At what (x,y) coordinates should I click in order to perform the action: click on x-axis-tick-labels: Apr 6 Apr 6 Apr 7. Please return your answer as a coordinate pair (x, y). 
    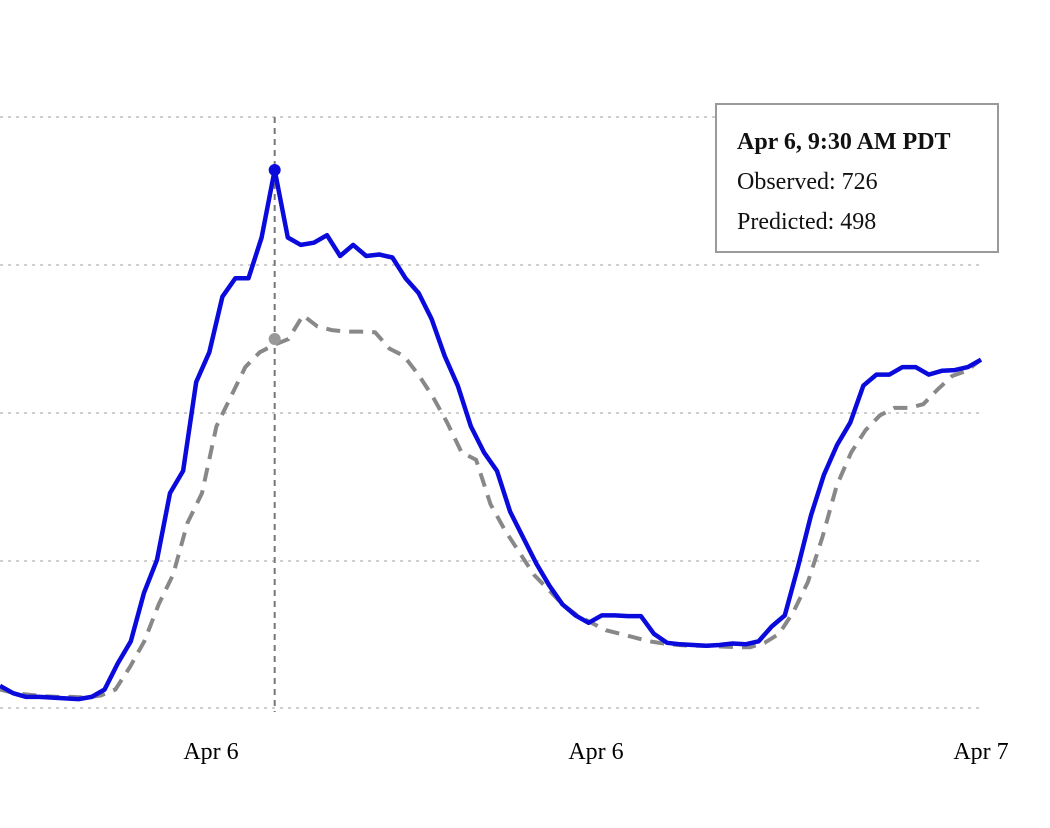
    Looking at the image, I should click on (595, 752).